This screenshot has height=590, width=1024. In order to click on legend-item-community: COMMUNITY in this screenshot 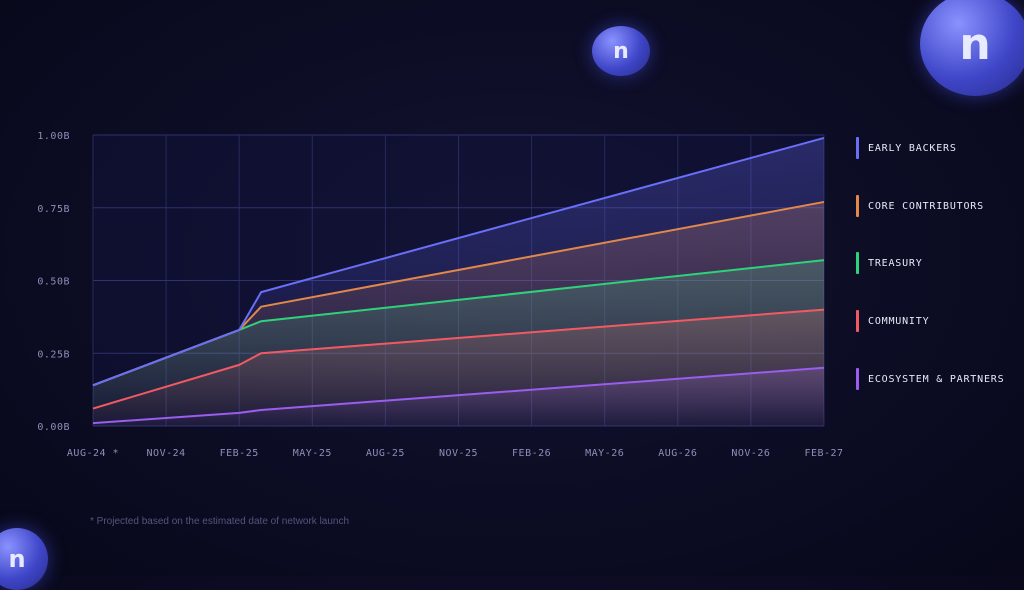, I will do `click(892, 321)`.